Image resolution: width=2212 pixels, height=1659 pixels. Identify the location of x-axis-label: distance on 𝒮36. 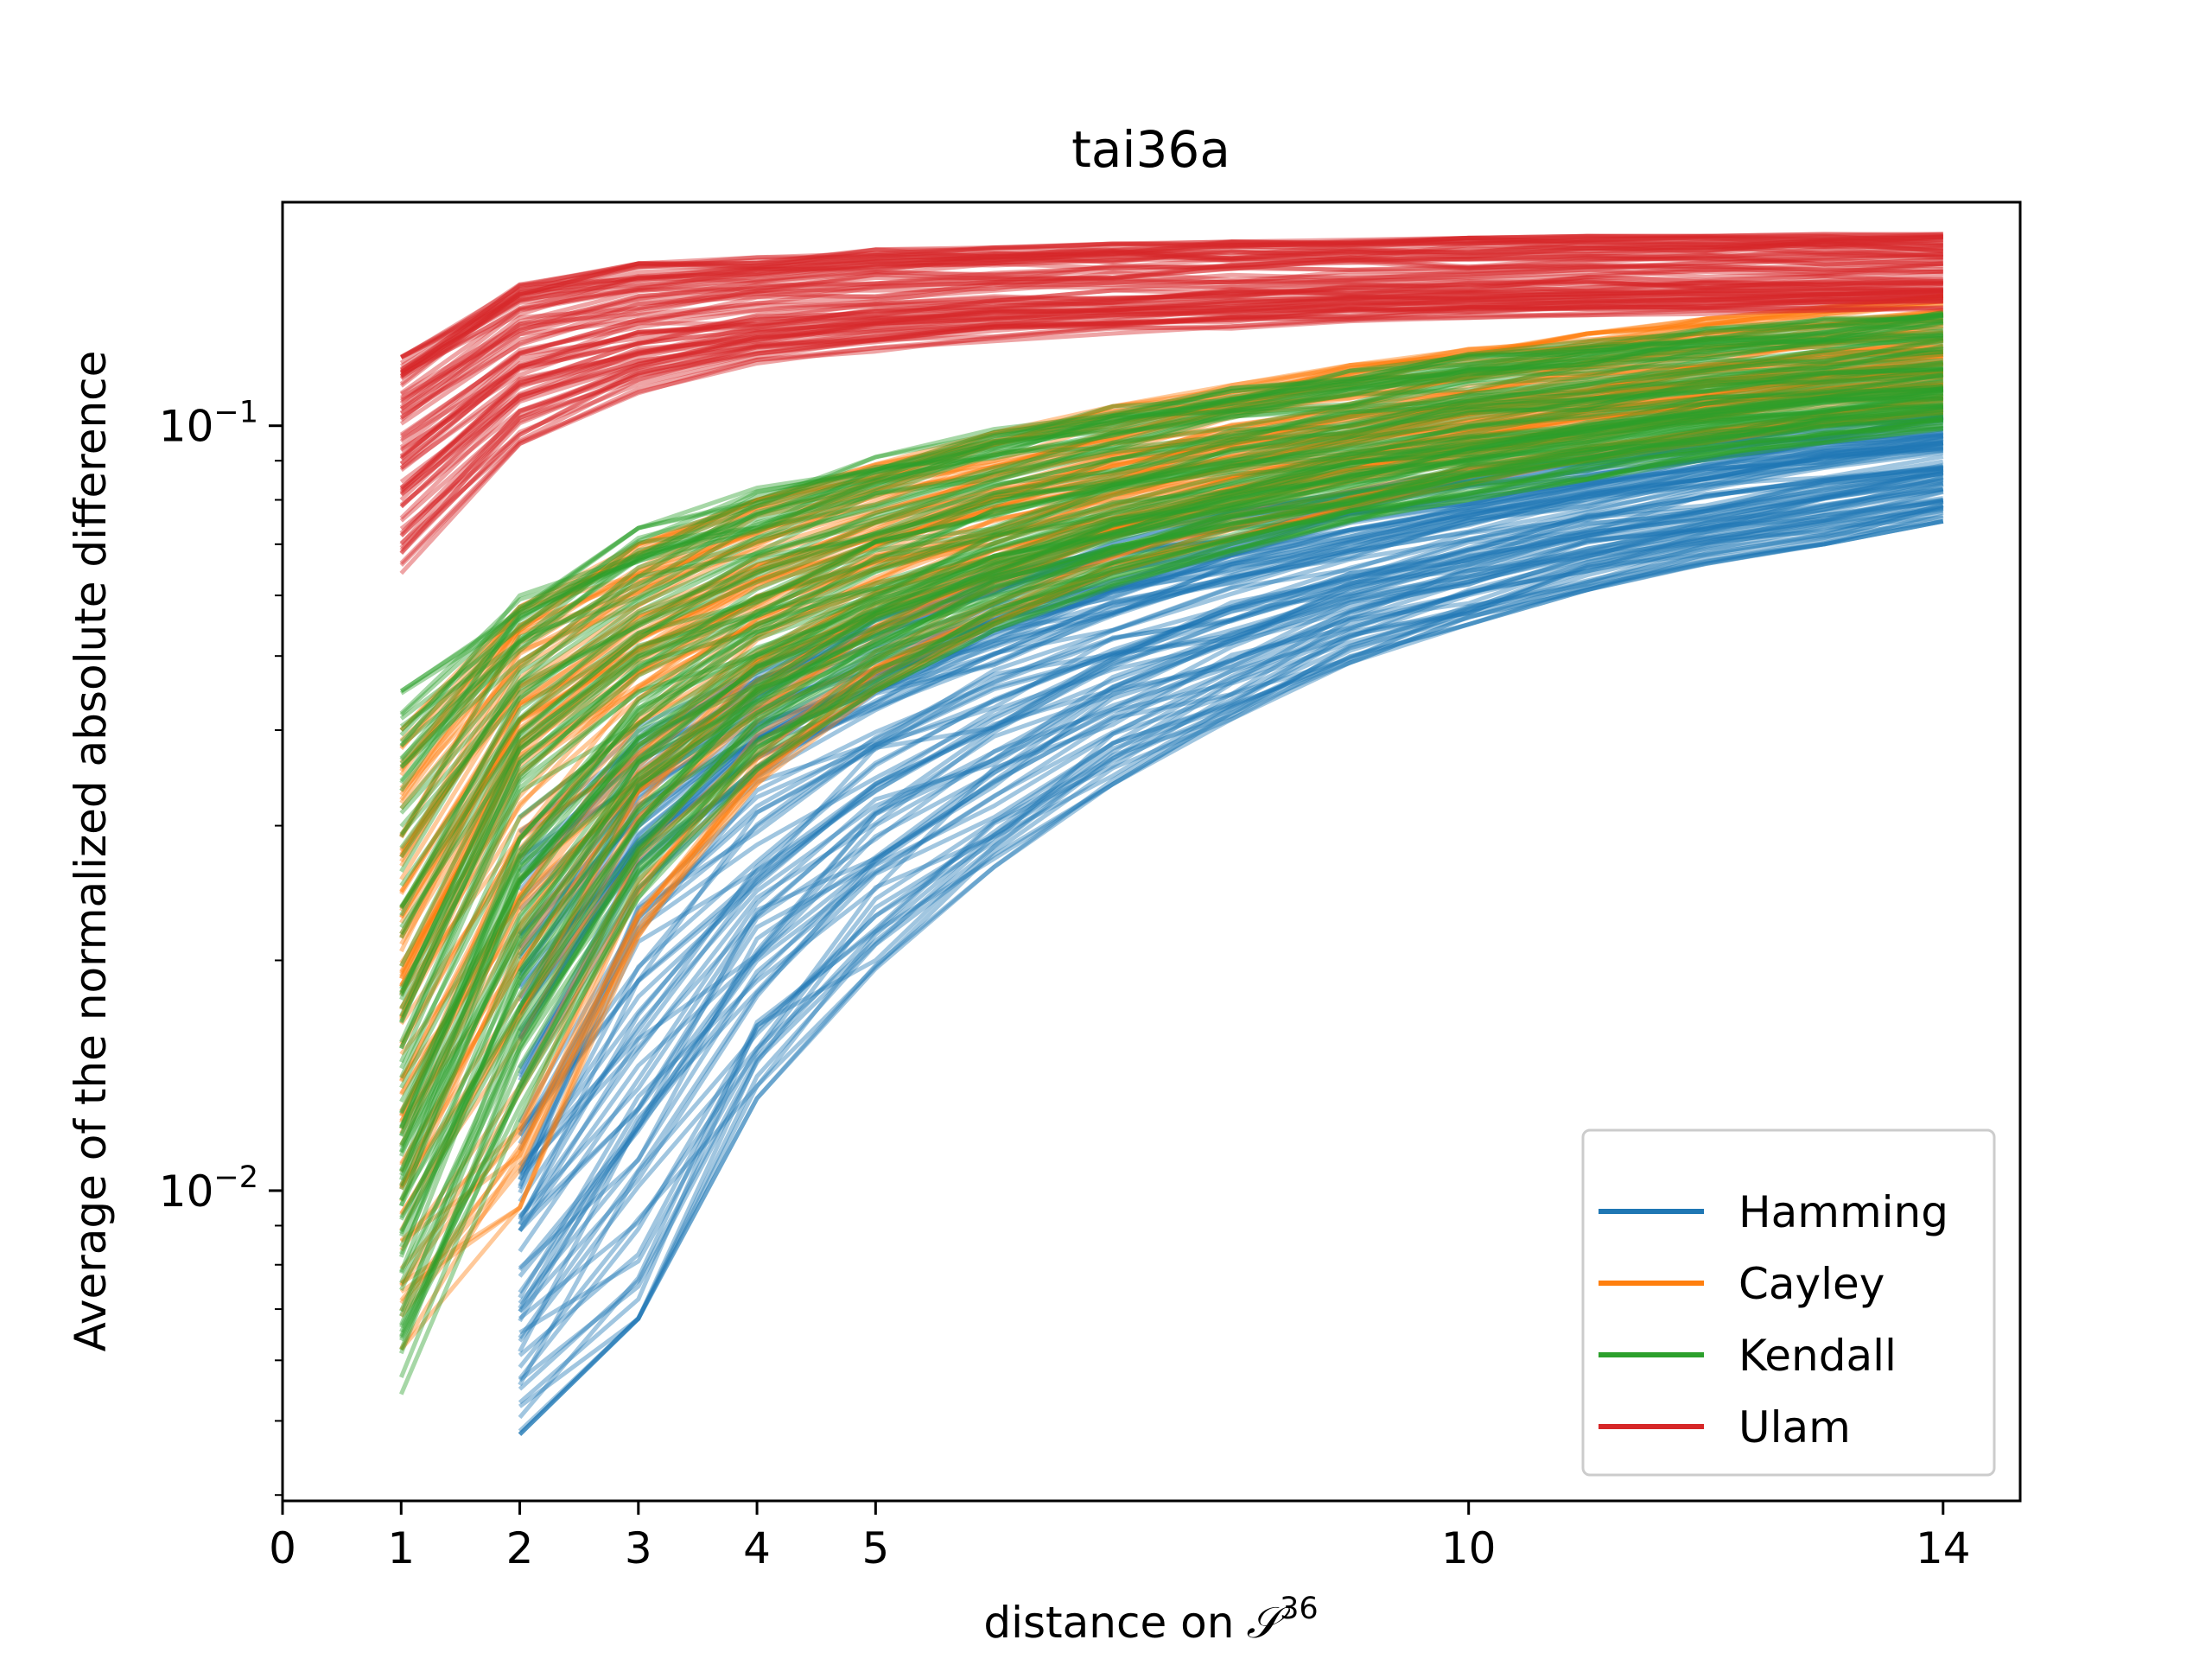
(1150, 1620).